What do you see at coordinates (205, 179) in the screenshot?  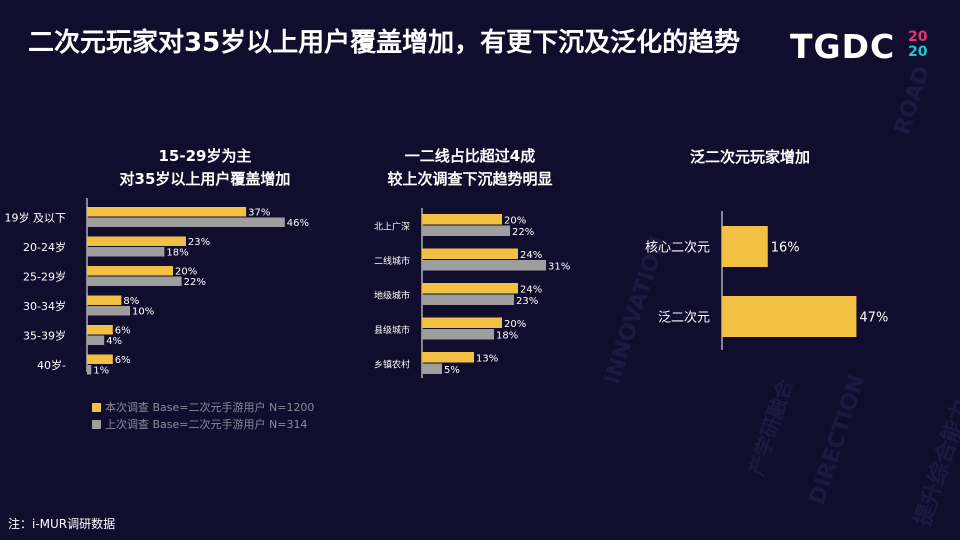 I see `chart1-title-line2: 对35岁以上用户覆盖增加` at bounding box center [205, 179].